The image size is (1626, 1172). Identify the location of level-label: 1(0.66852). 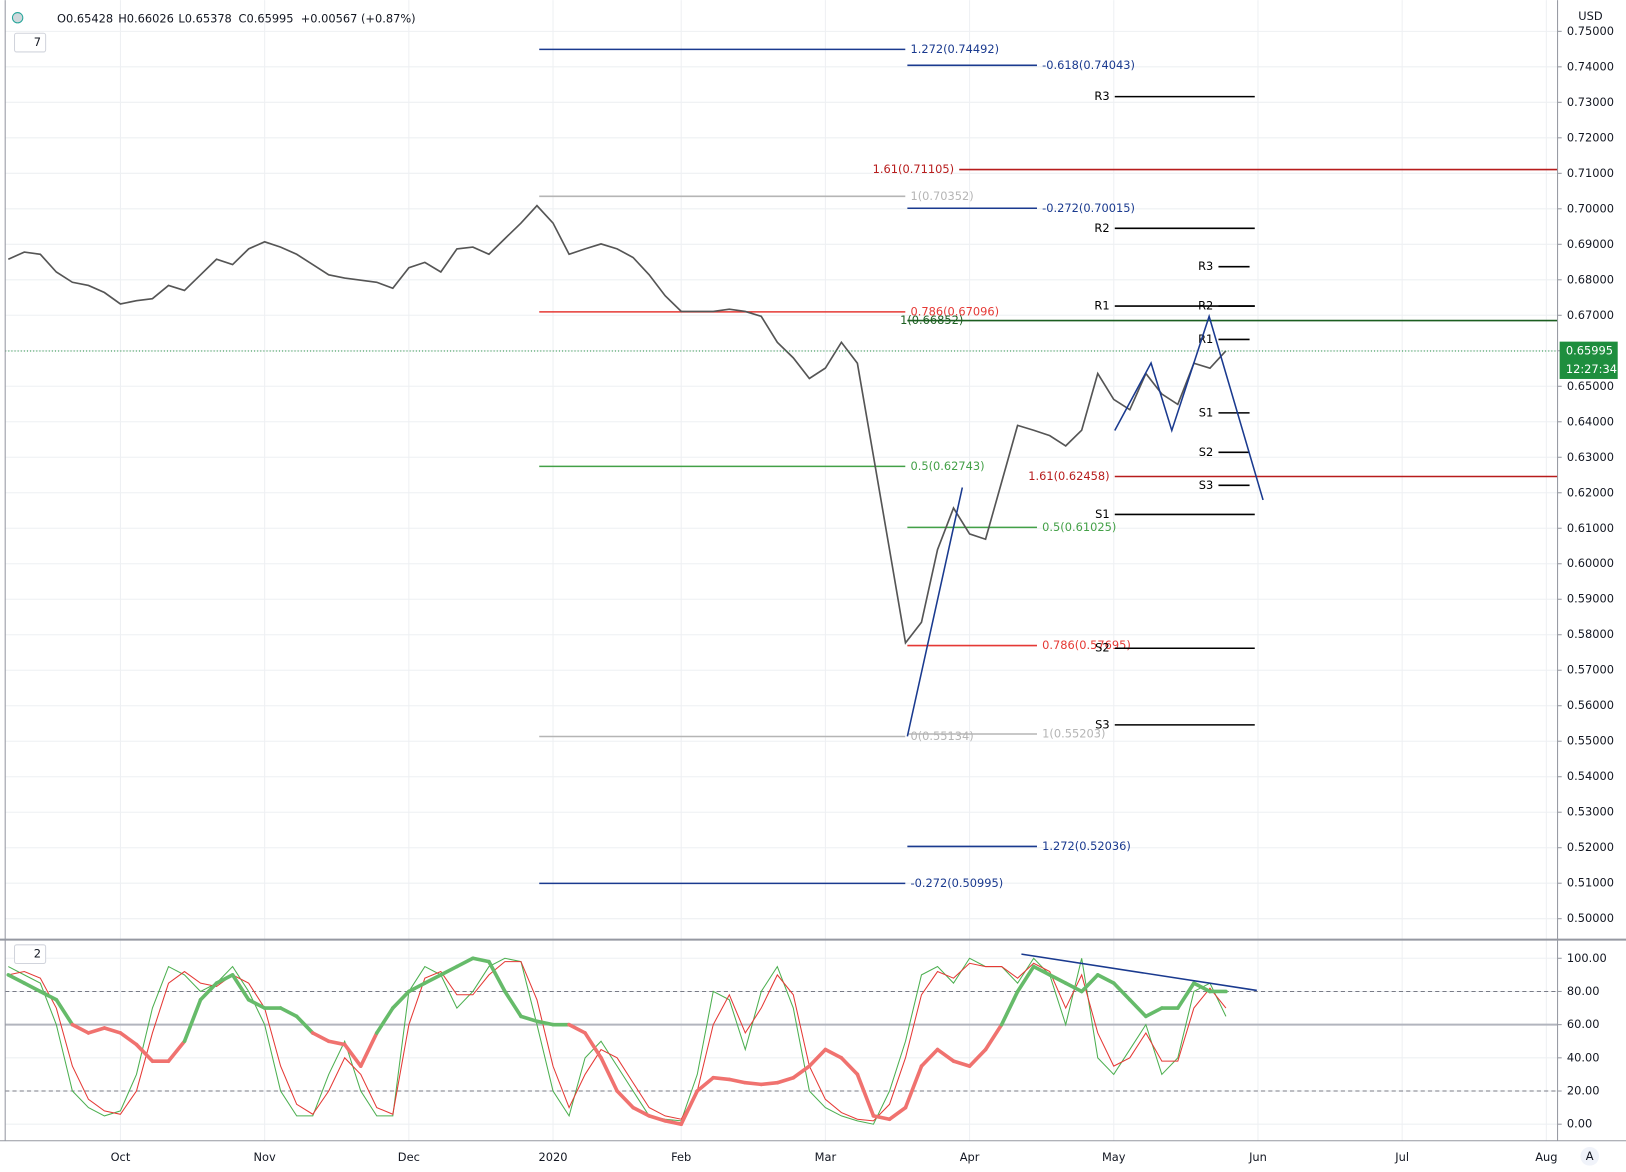
(931, 320).